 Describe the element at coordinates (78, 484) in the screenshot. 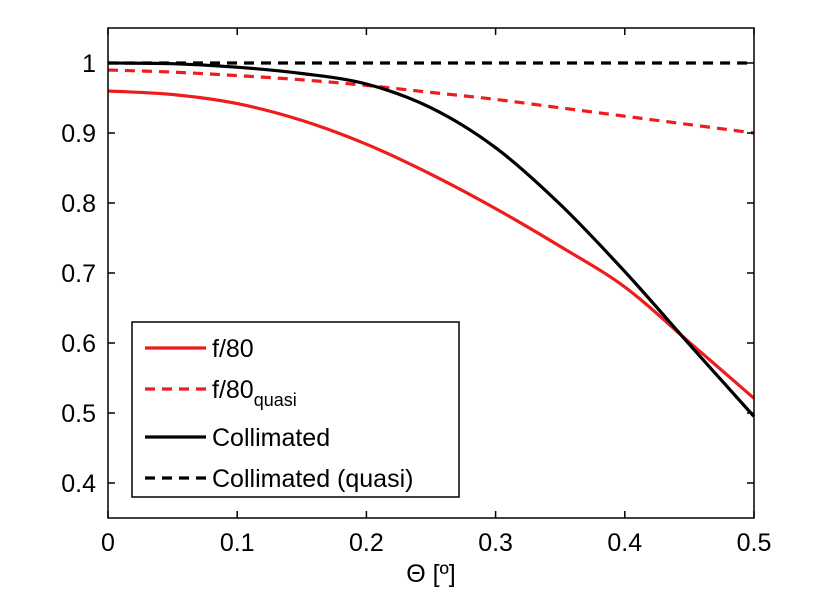

I see `y-tick-label: 0.4` at that location.